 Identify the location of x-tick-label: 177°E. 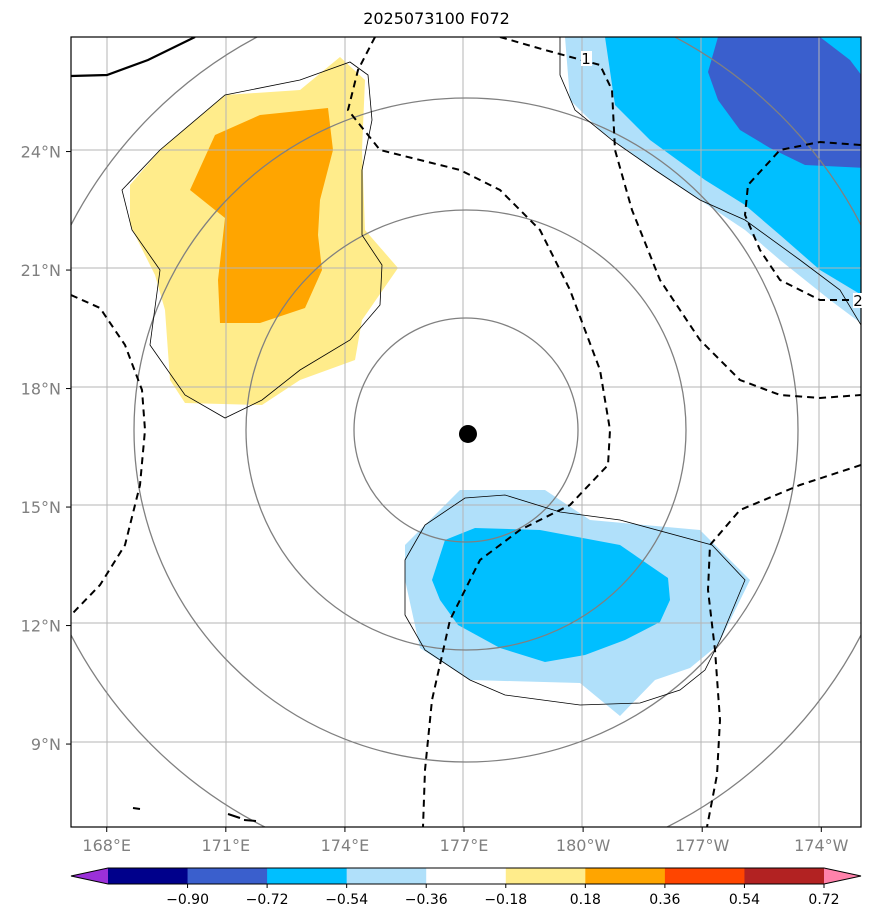
(464, 845).